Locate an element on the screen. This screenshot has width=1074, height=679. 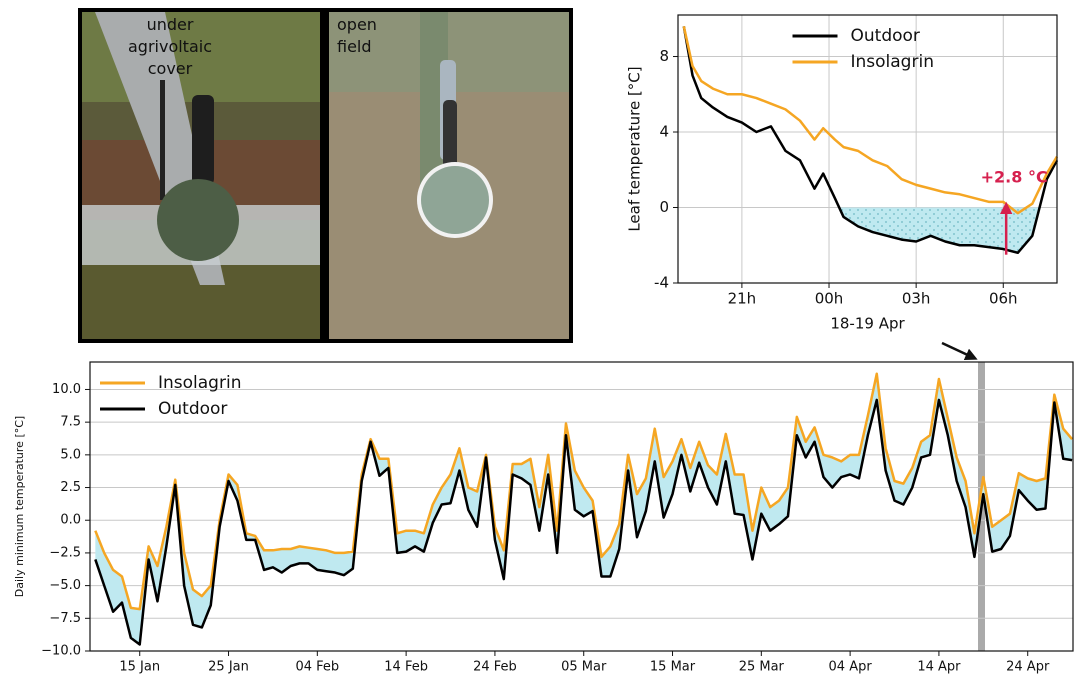
y-tick-label: −10.0 is located at coordinates (61, 651).